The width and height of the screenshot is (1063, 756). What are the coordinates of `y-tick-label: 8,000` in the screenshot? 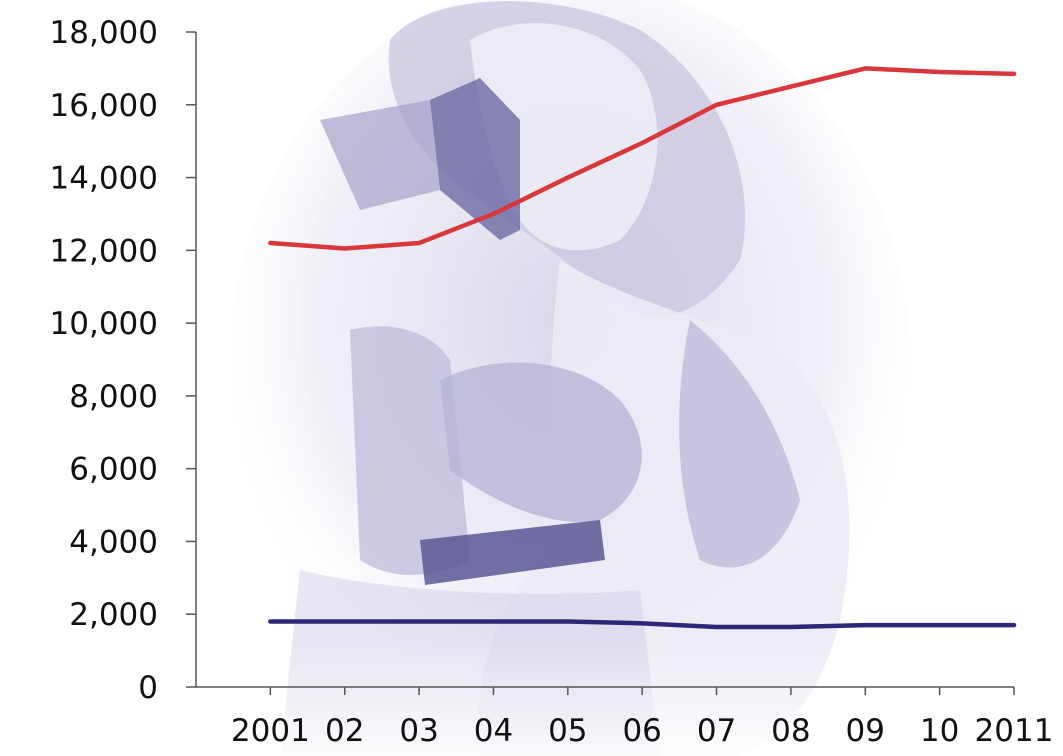 It's located at (113, 397).